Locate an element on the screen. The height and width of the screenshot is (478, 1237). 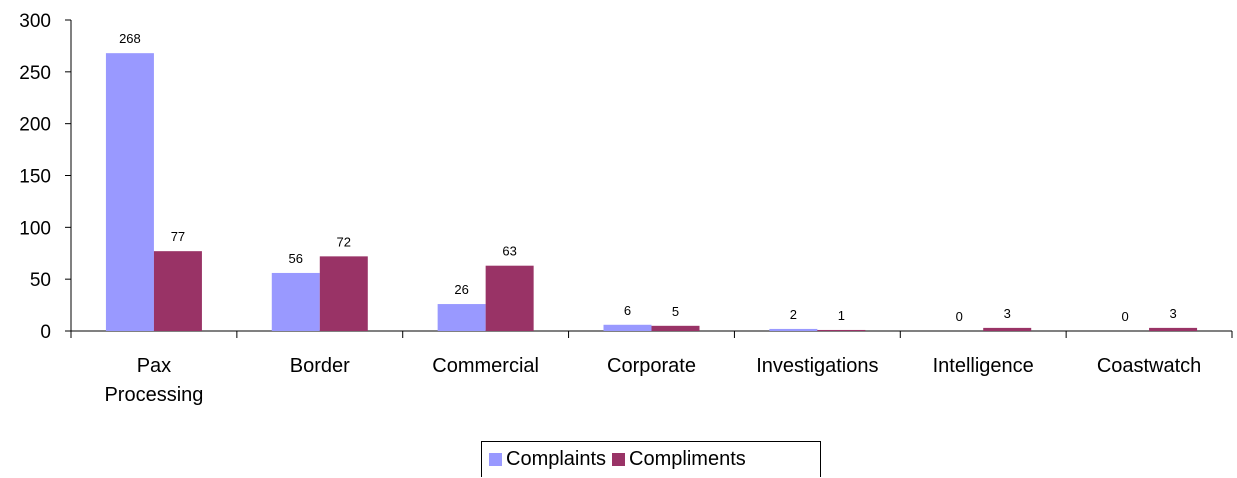
data-label: 1 is located at coordinates (841, 315).